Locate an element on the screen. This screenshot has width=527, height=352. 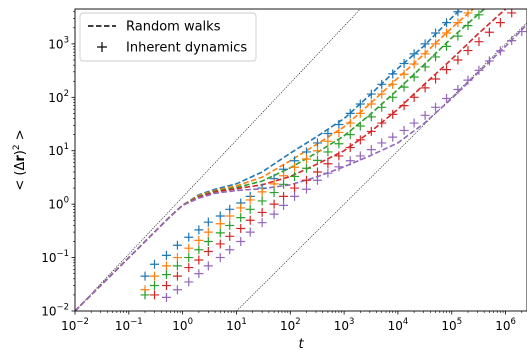
x-tick-label: 10⁰ is located at coordinates (182, 325).